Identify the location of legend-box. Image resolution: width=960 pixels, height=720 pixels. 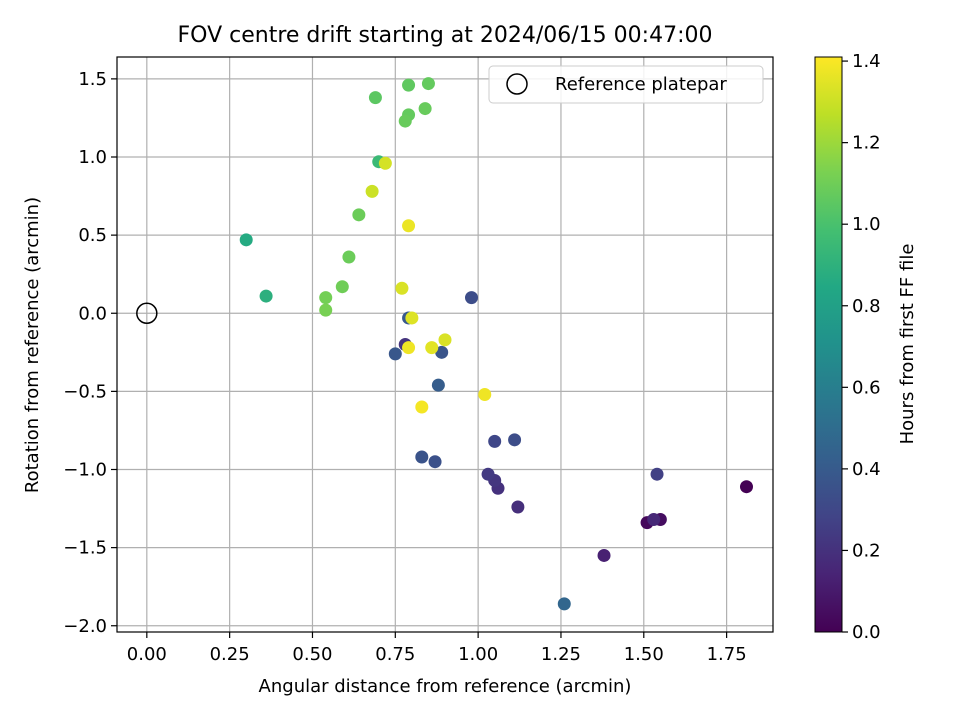
(626, 84).